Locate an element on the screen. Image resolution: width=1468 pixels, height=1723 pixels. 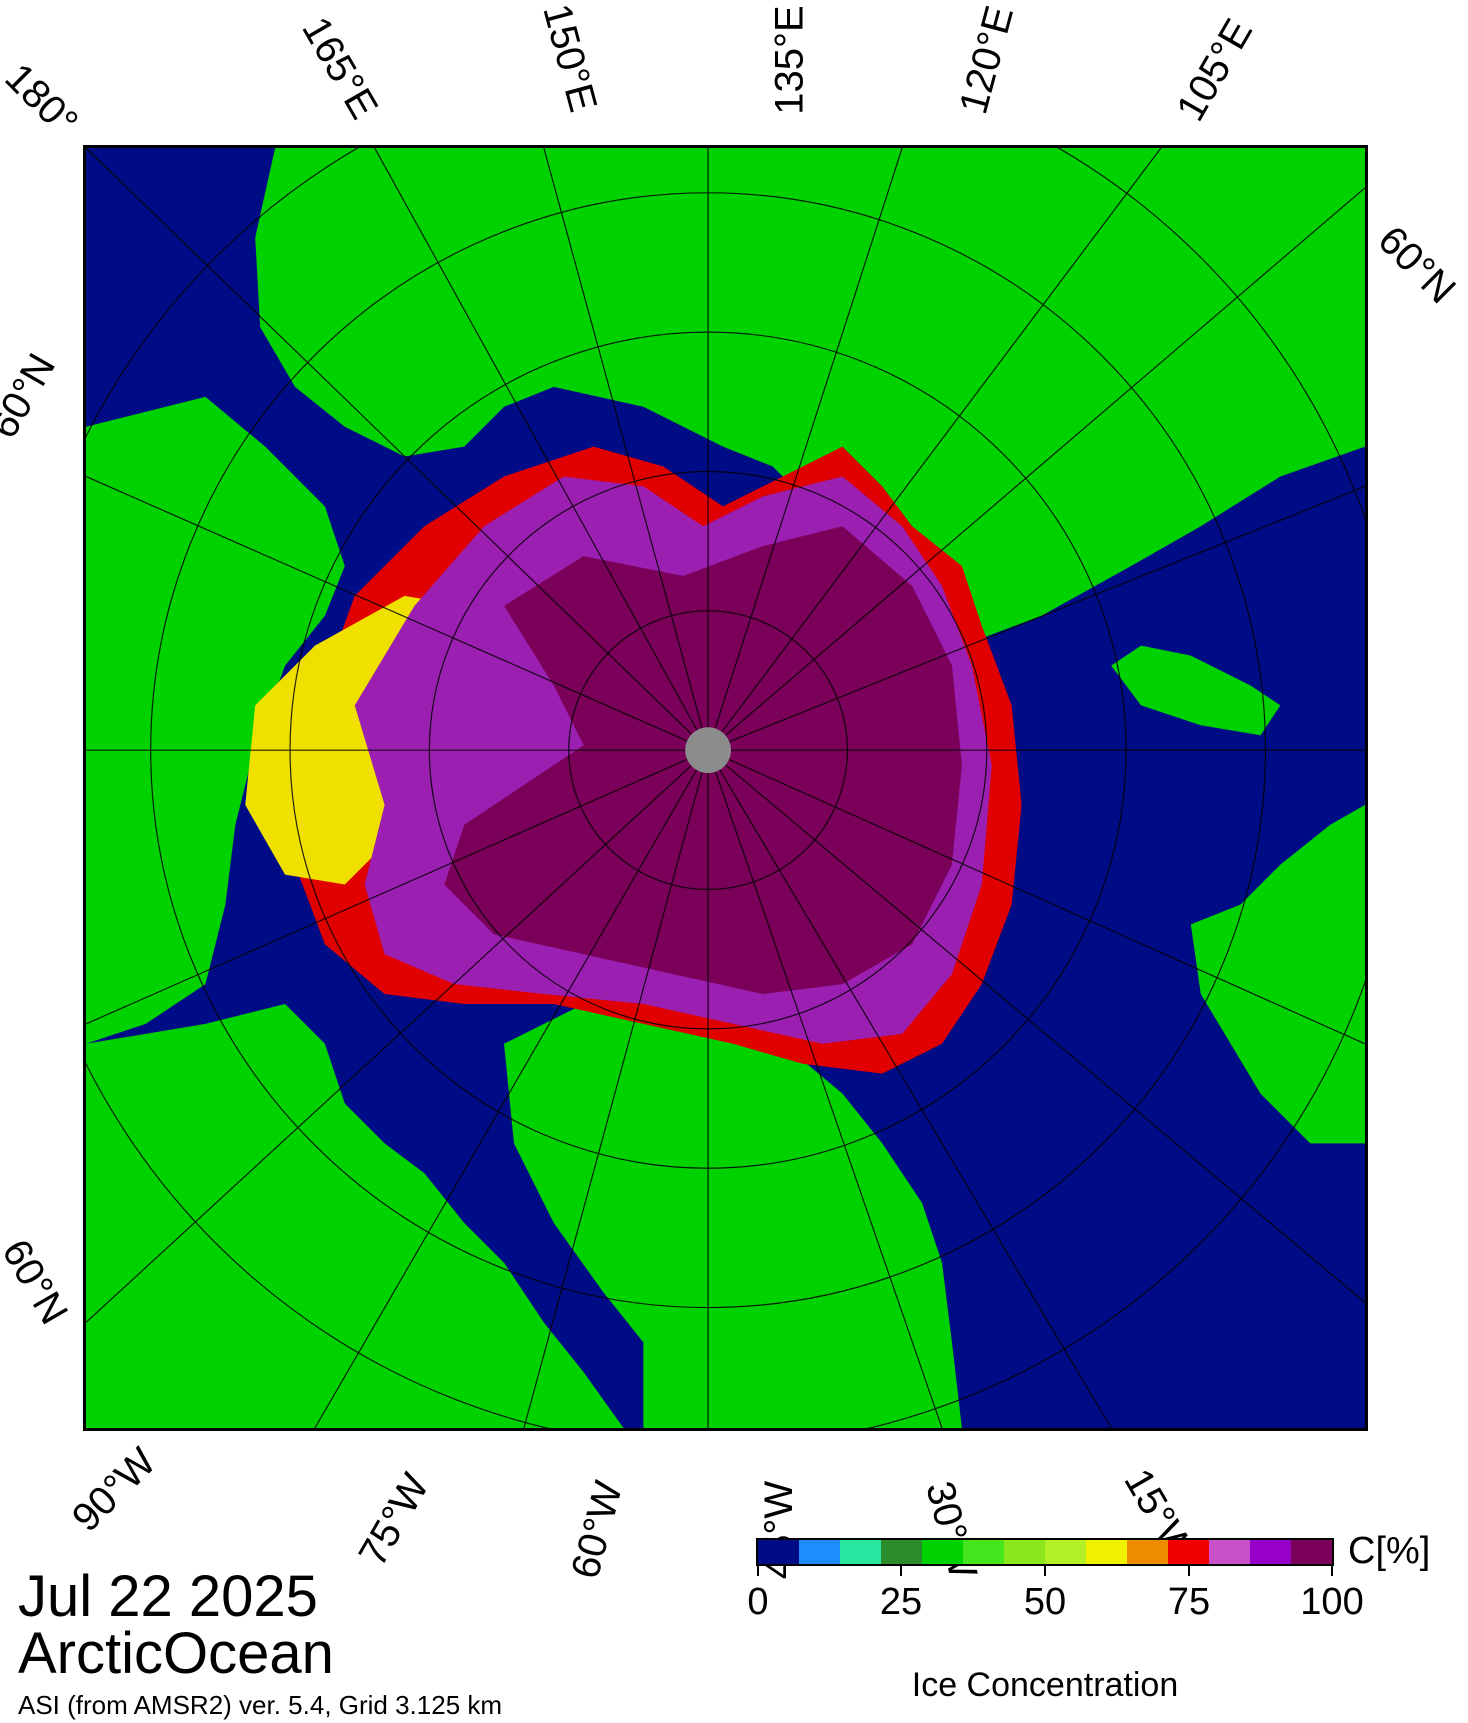
lon-label-180: 180° is located at coordinates (43, 100).